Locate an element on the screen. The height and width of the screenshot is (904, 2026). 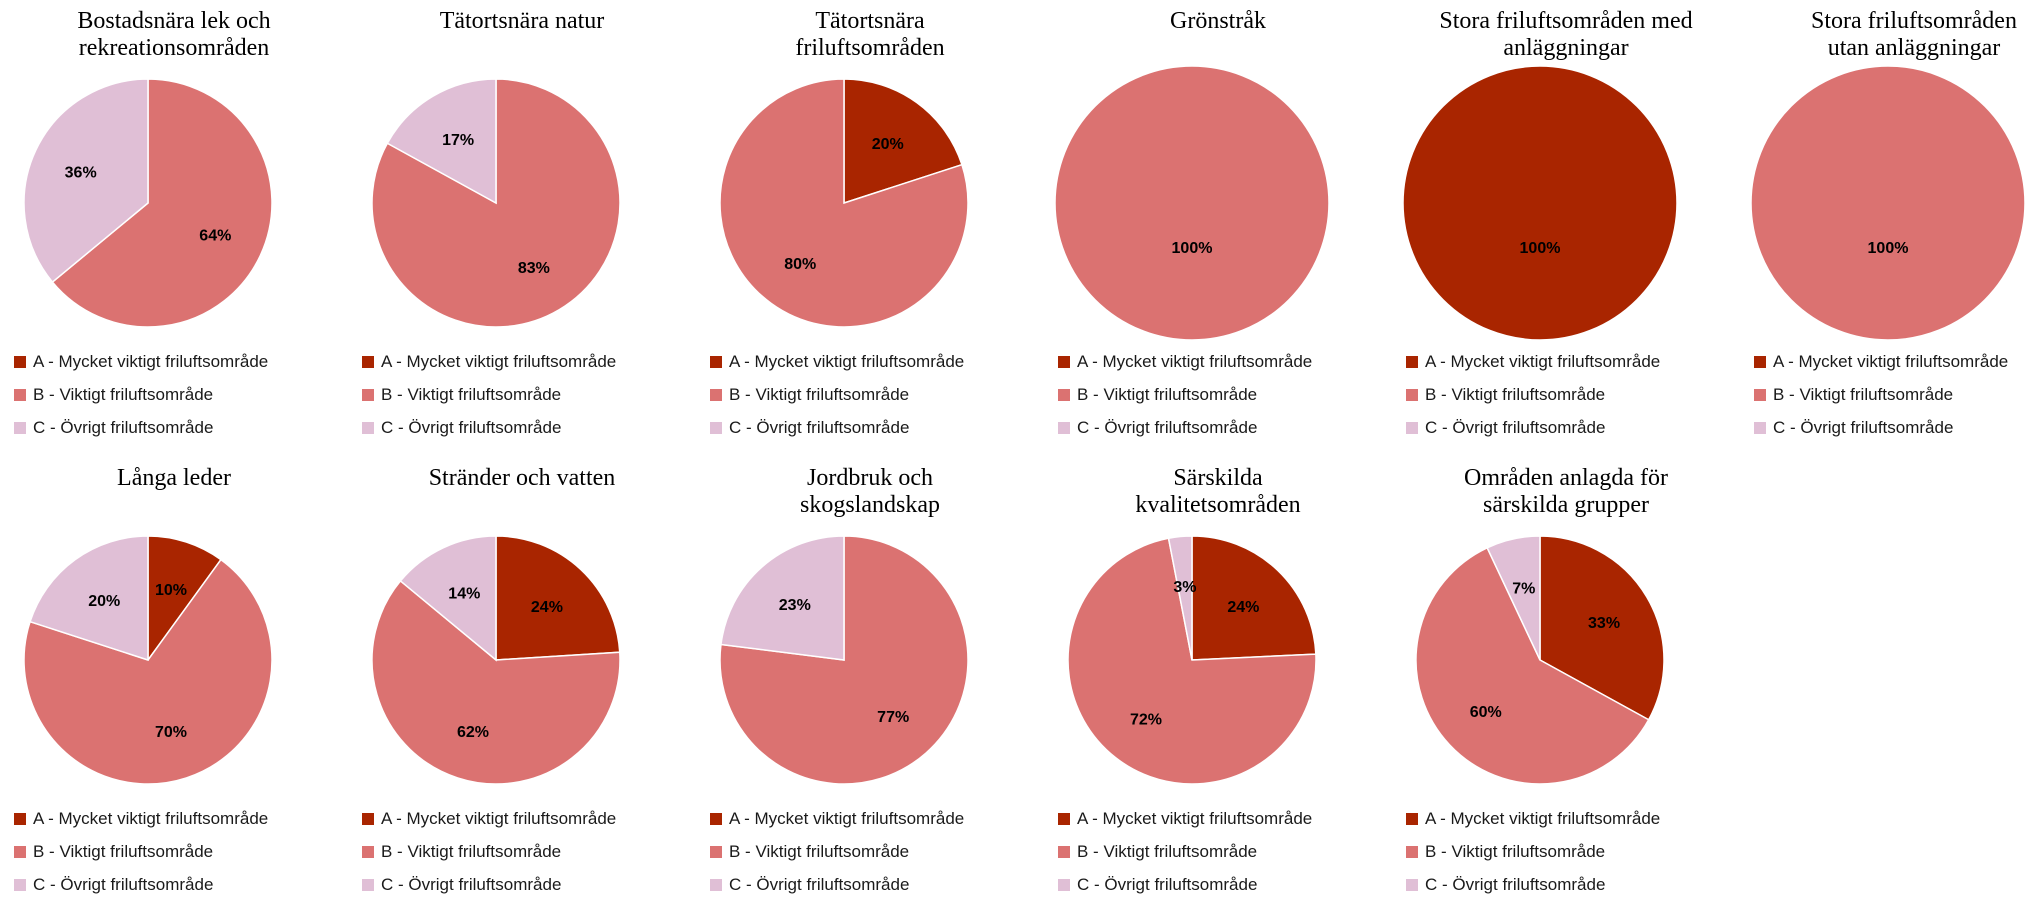
chart-title-line: Områden anlagda för is located at coordinates (1566, 478).